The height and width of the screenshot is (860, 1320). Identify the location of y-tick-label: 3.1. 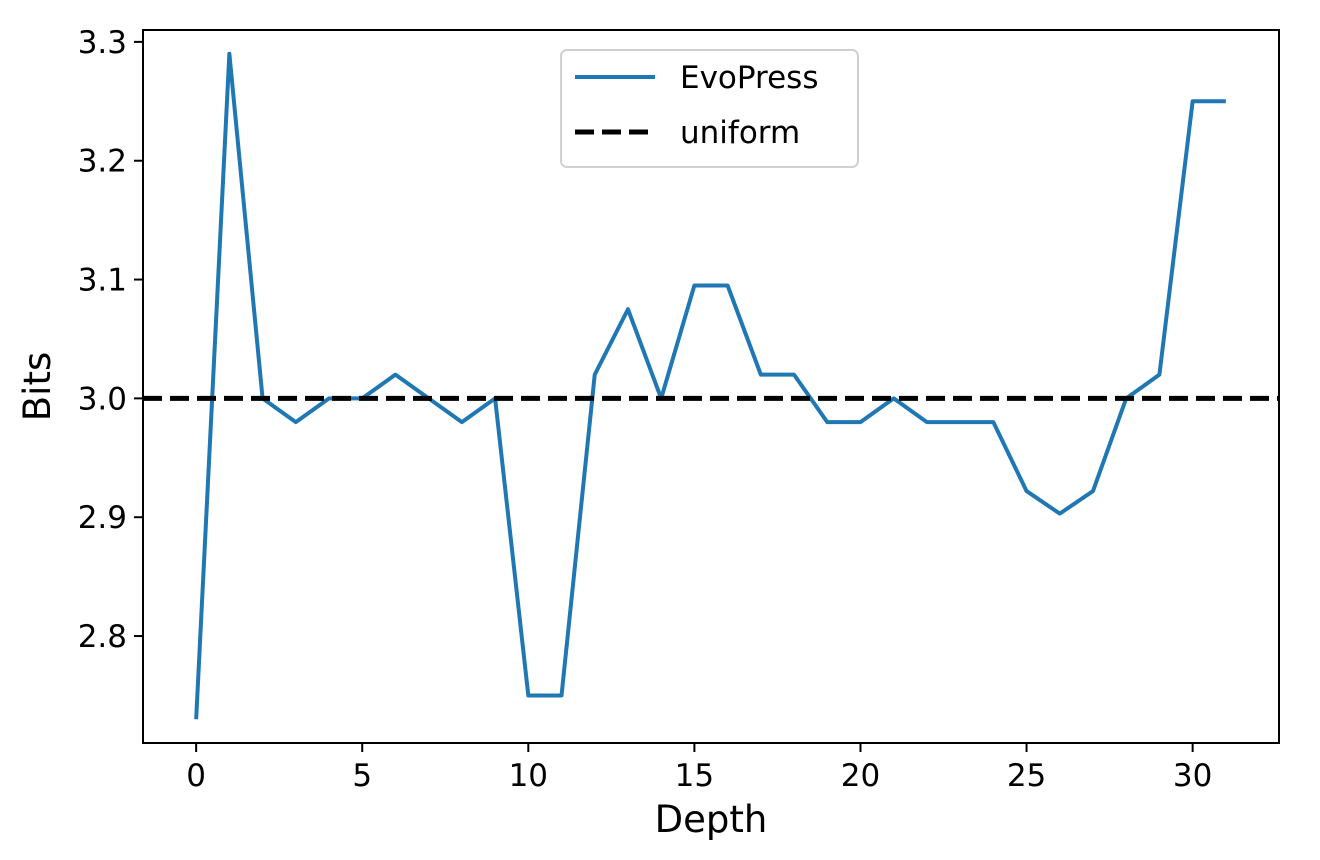
(102, 281).